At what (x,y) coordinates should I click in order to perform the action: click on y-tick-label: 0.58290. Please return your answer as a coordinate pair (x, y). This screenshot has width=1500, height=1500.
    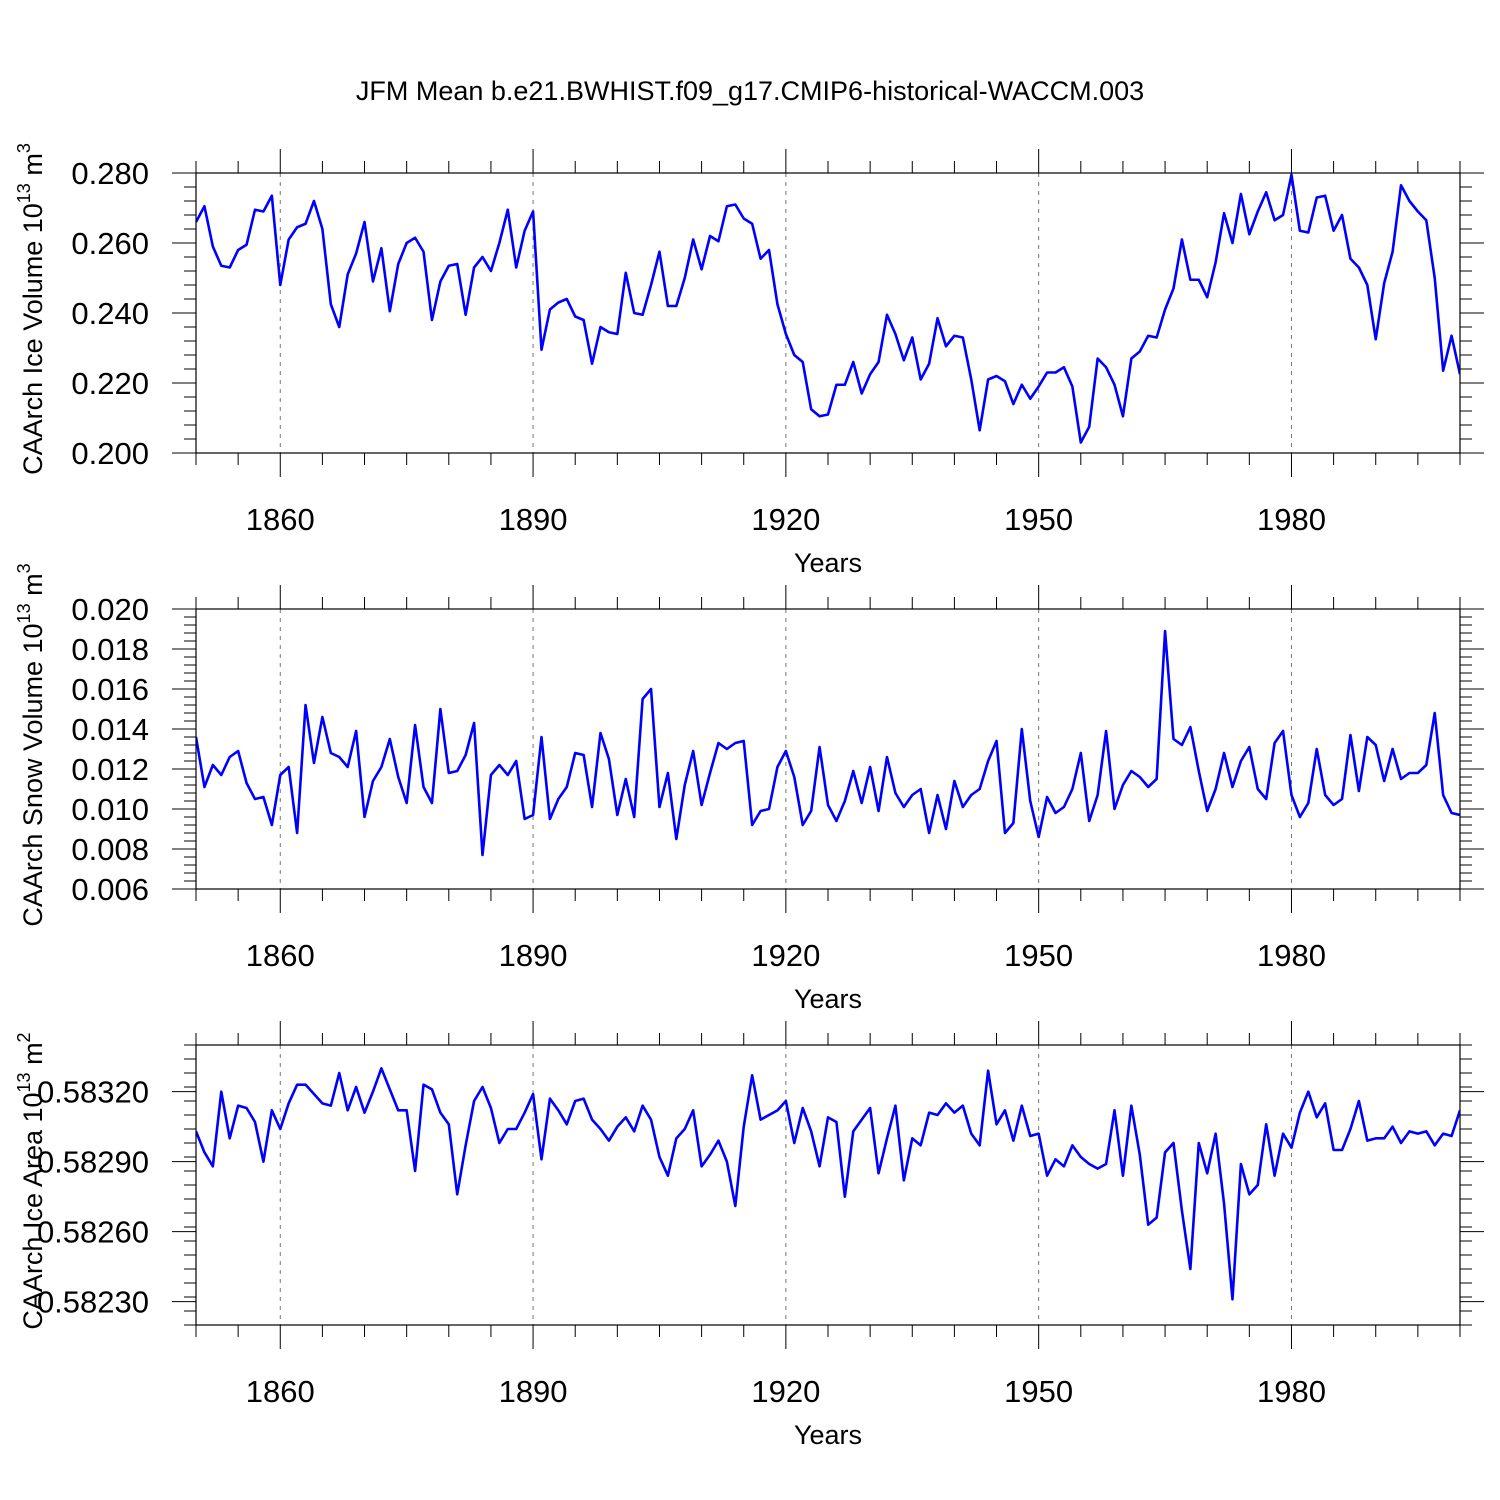
    Looking at the image, I should click on (93, 1162).